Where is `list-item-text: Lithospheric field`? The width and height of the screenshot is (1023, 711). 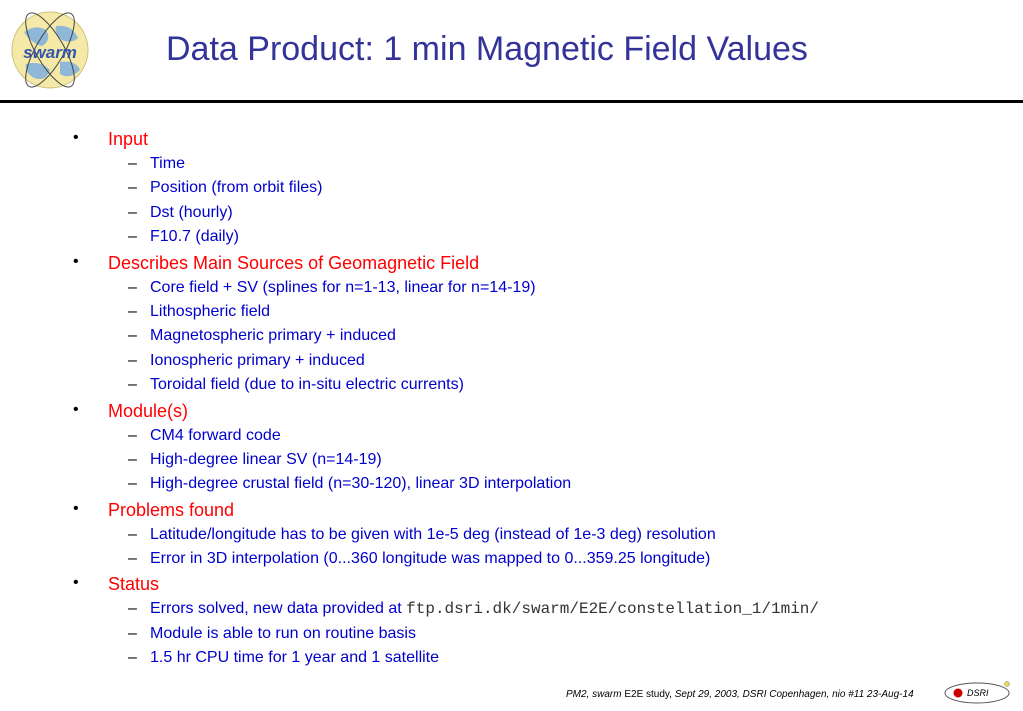 list-item-text: Lithospheric field is located at coordinates (210, 312).